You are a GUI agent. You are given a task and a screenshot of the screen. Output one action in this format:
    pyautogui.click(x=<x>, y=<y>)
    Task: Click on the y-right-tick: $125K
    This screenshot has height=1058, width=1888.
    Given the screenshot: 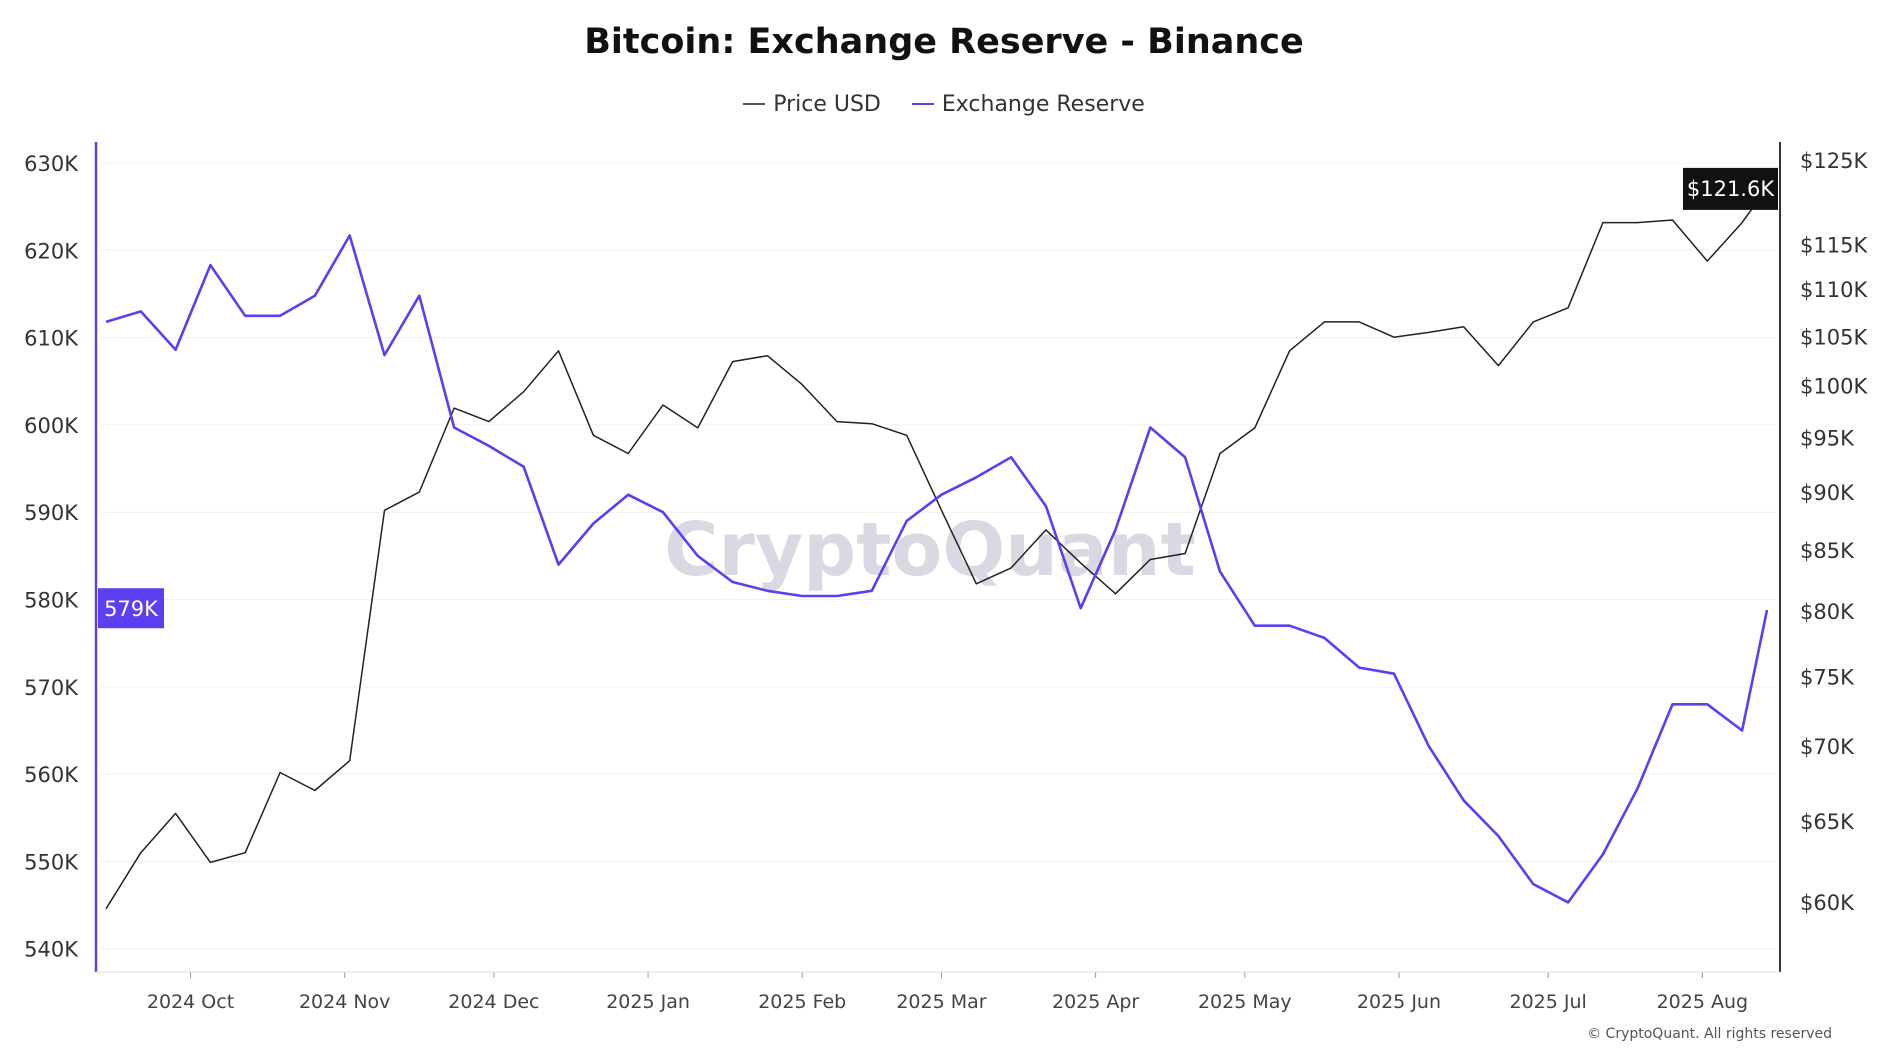 What is the action you would take?
    pyautogui.click(x=1834, y=161)
    